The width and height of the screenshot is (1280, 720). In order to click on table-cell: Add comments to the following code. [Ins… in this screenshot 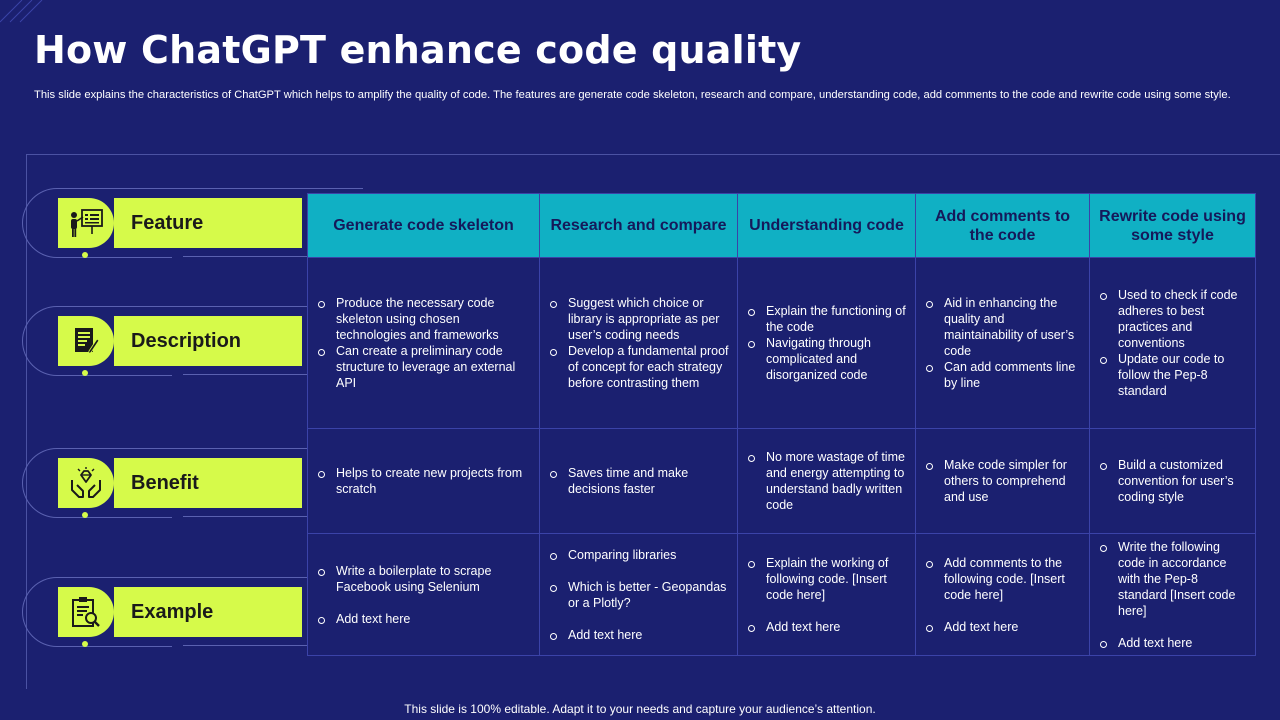, I will do `click(1002, 594)`.